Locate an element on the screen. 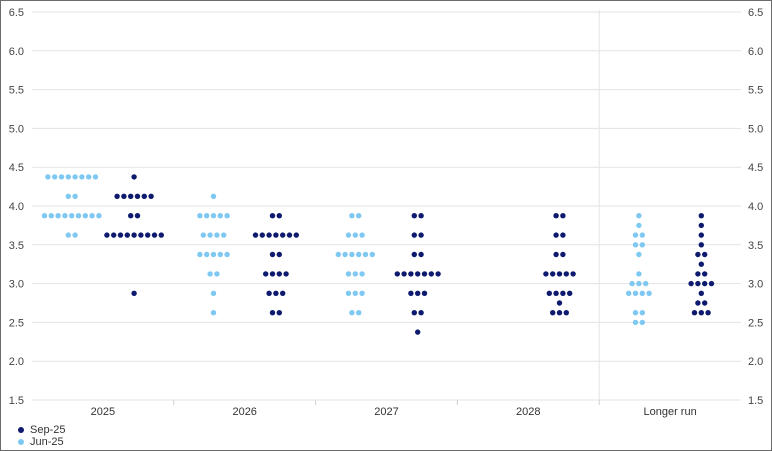  x-label-2027: 2027 is located at coordinates (386, 412).